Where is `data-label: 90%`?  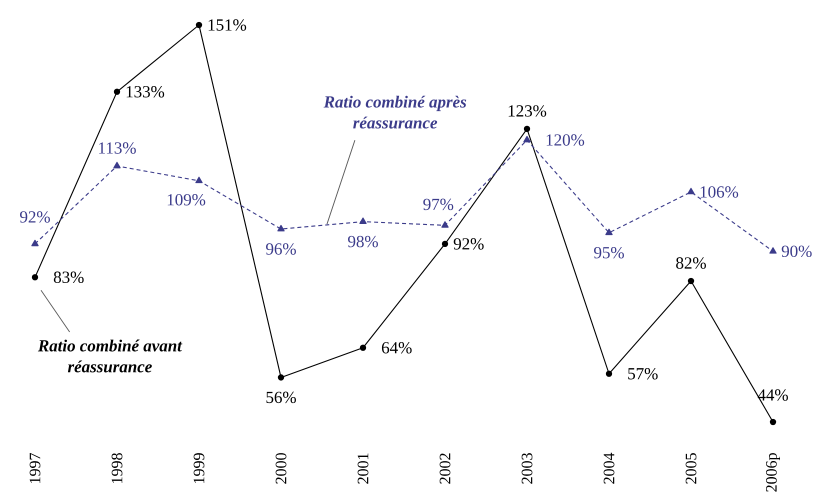
data-label: 90% is located at coordinates (797, 252).